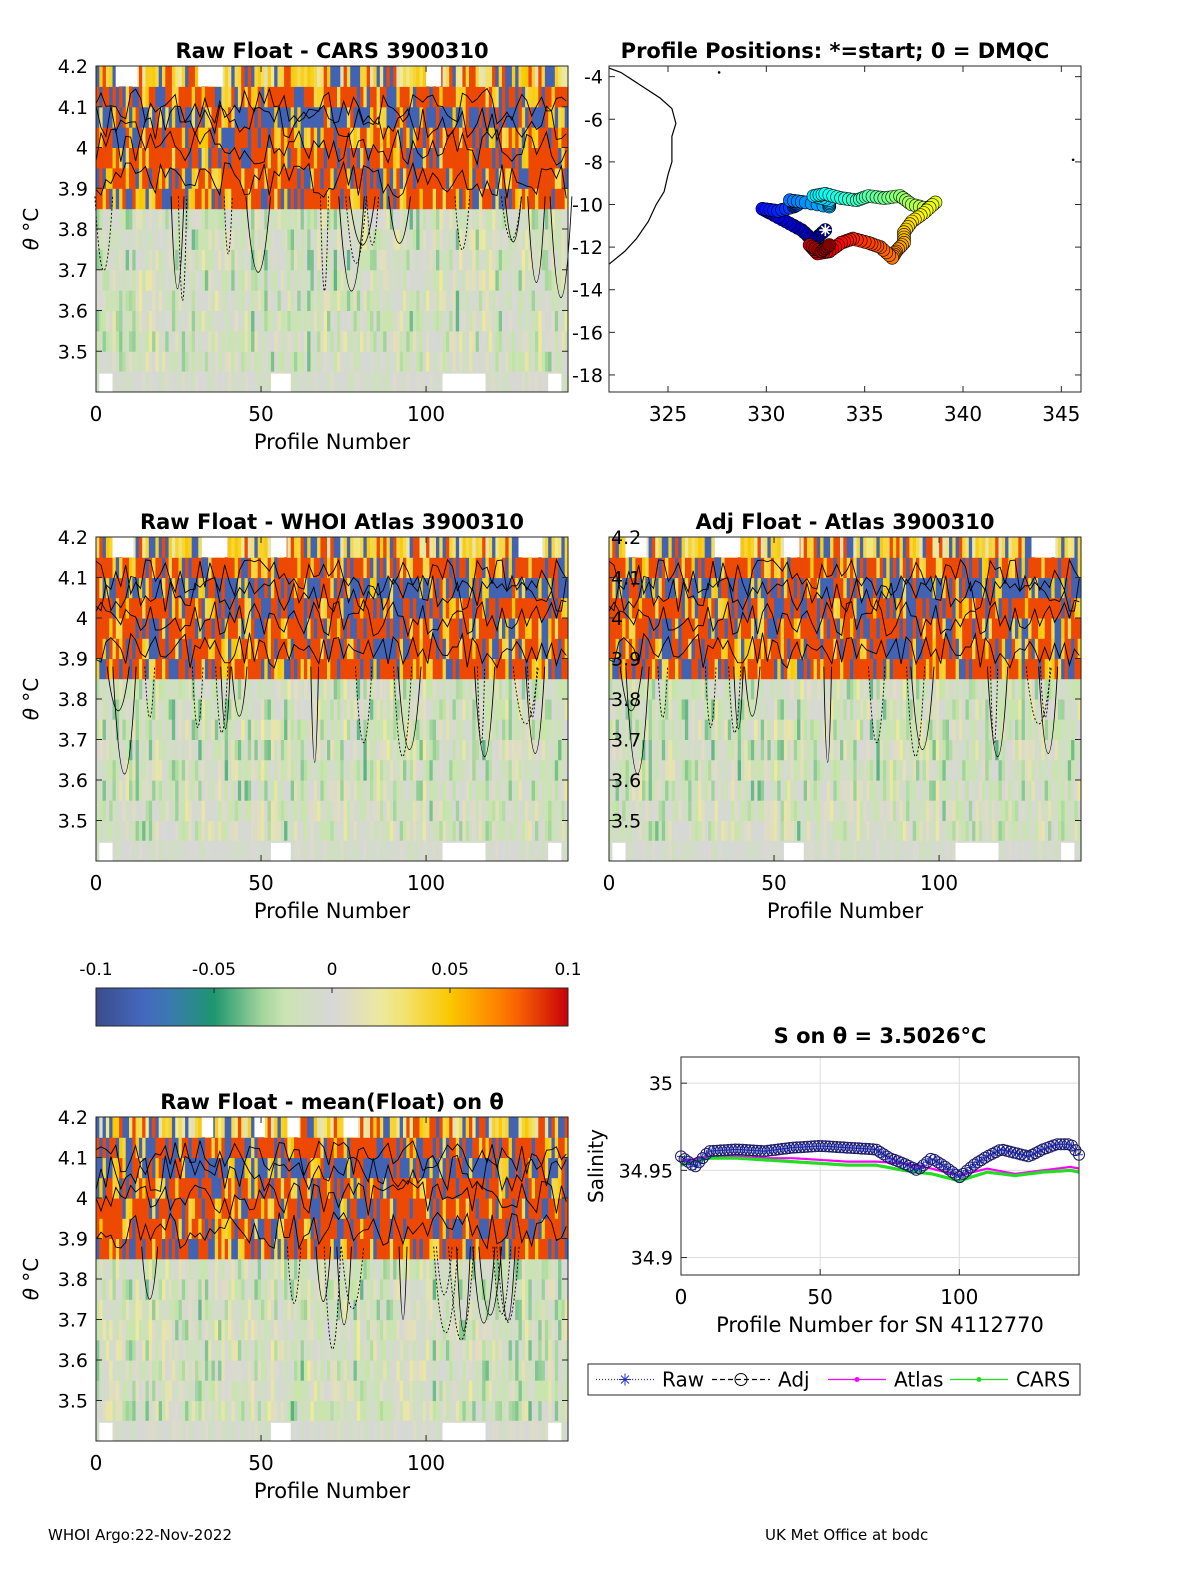 The height and width of the screenshot is (1575, 1200). Describe the element at coordinates (73, 700) in the screenshot. I see `y-tick-label: 3.8` at that location.